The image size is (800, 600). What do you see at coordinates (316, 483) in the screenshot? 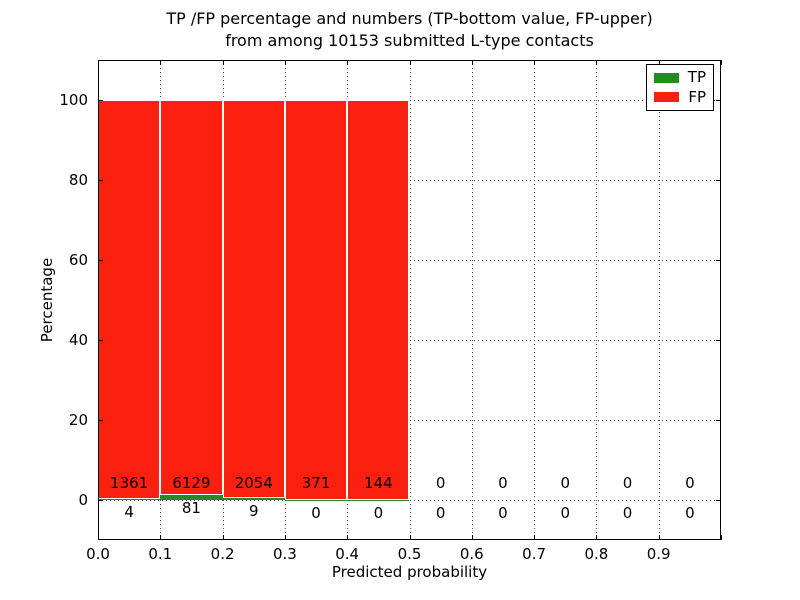
I see `fp-count-label: 371` at bounding box center [316, 483].